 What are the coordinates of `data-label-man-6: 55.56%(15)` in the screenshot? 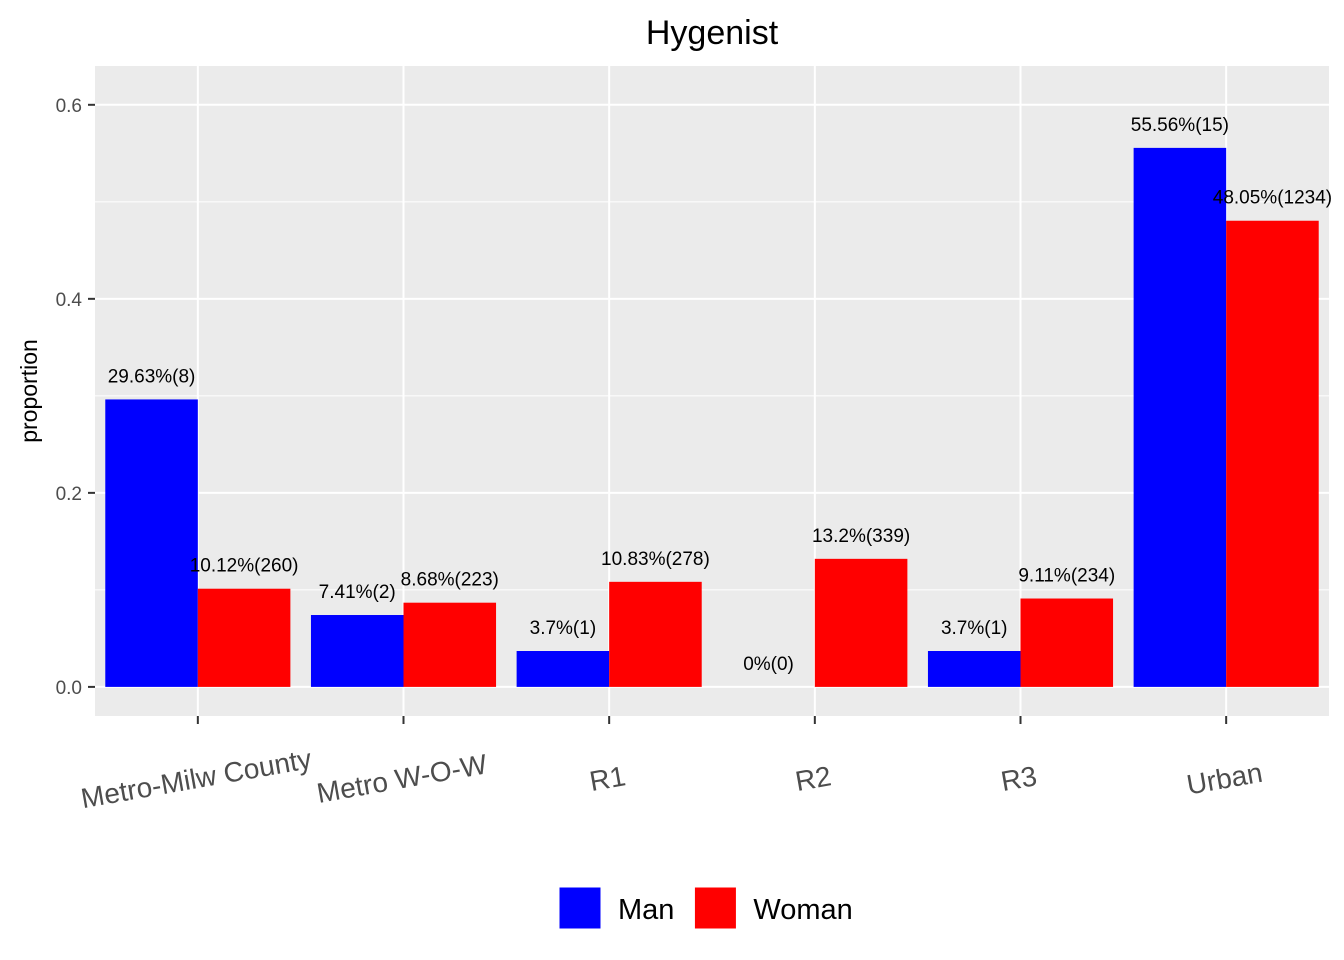 It's located at (1180, 125).